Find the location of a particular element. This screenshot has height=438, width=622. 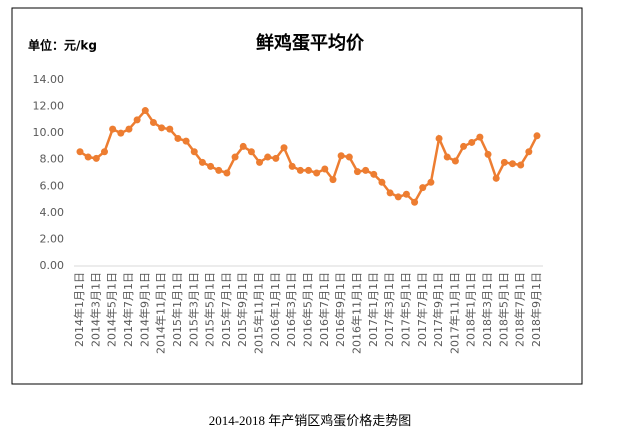

x-tick-label: 2018年3月1日 is located at coordinates (487, 309).